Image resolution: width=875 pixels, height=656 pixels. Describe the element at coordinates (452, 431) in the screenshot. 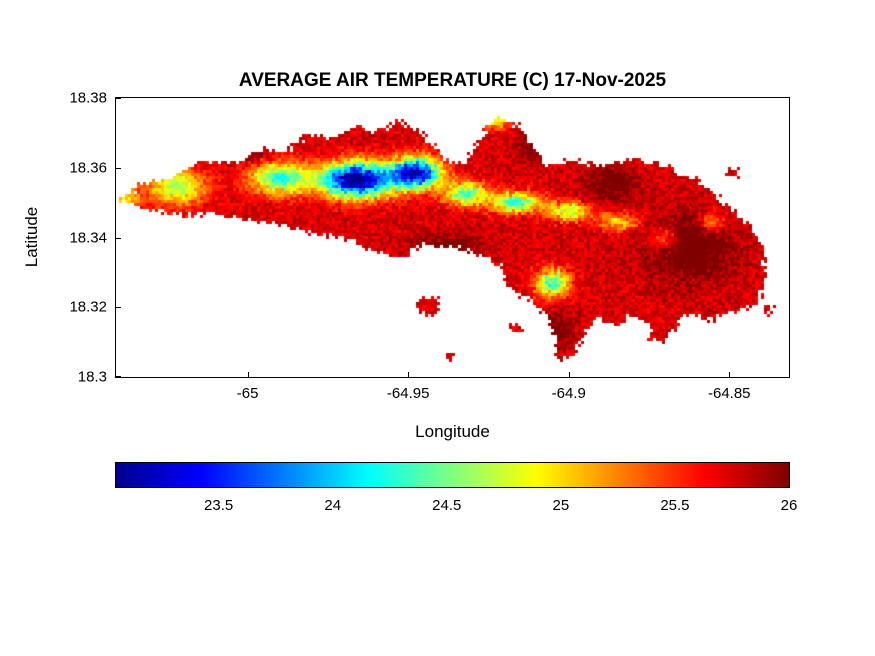

I see `x-axis-label: Longitude` at that location.